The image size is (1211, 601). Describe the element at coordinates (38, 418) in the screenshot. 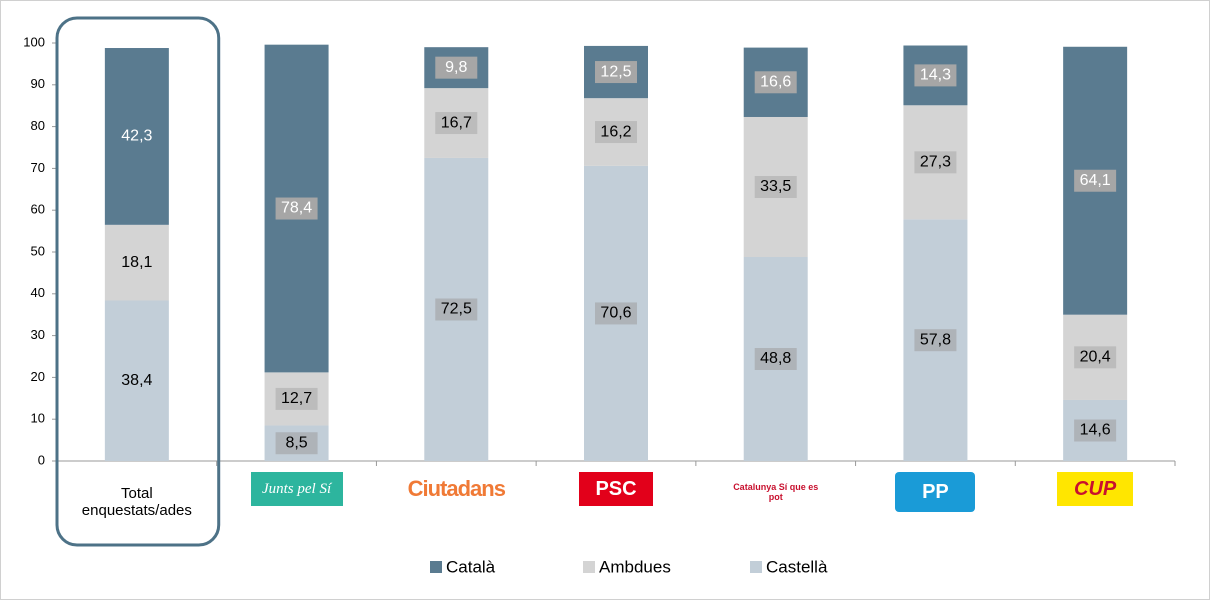

I see `y-tick-label: 10` at that location.